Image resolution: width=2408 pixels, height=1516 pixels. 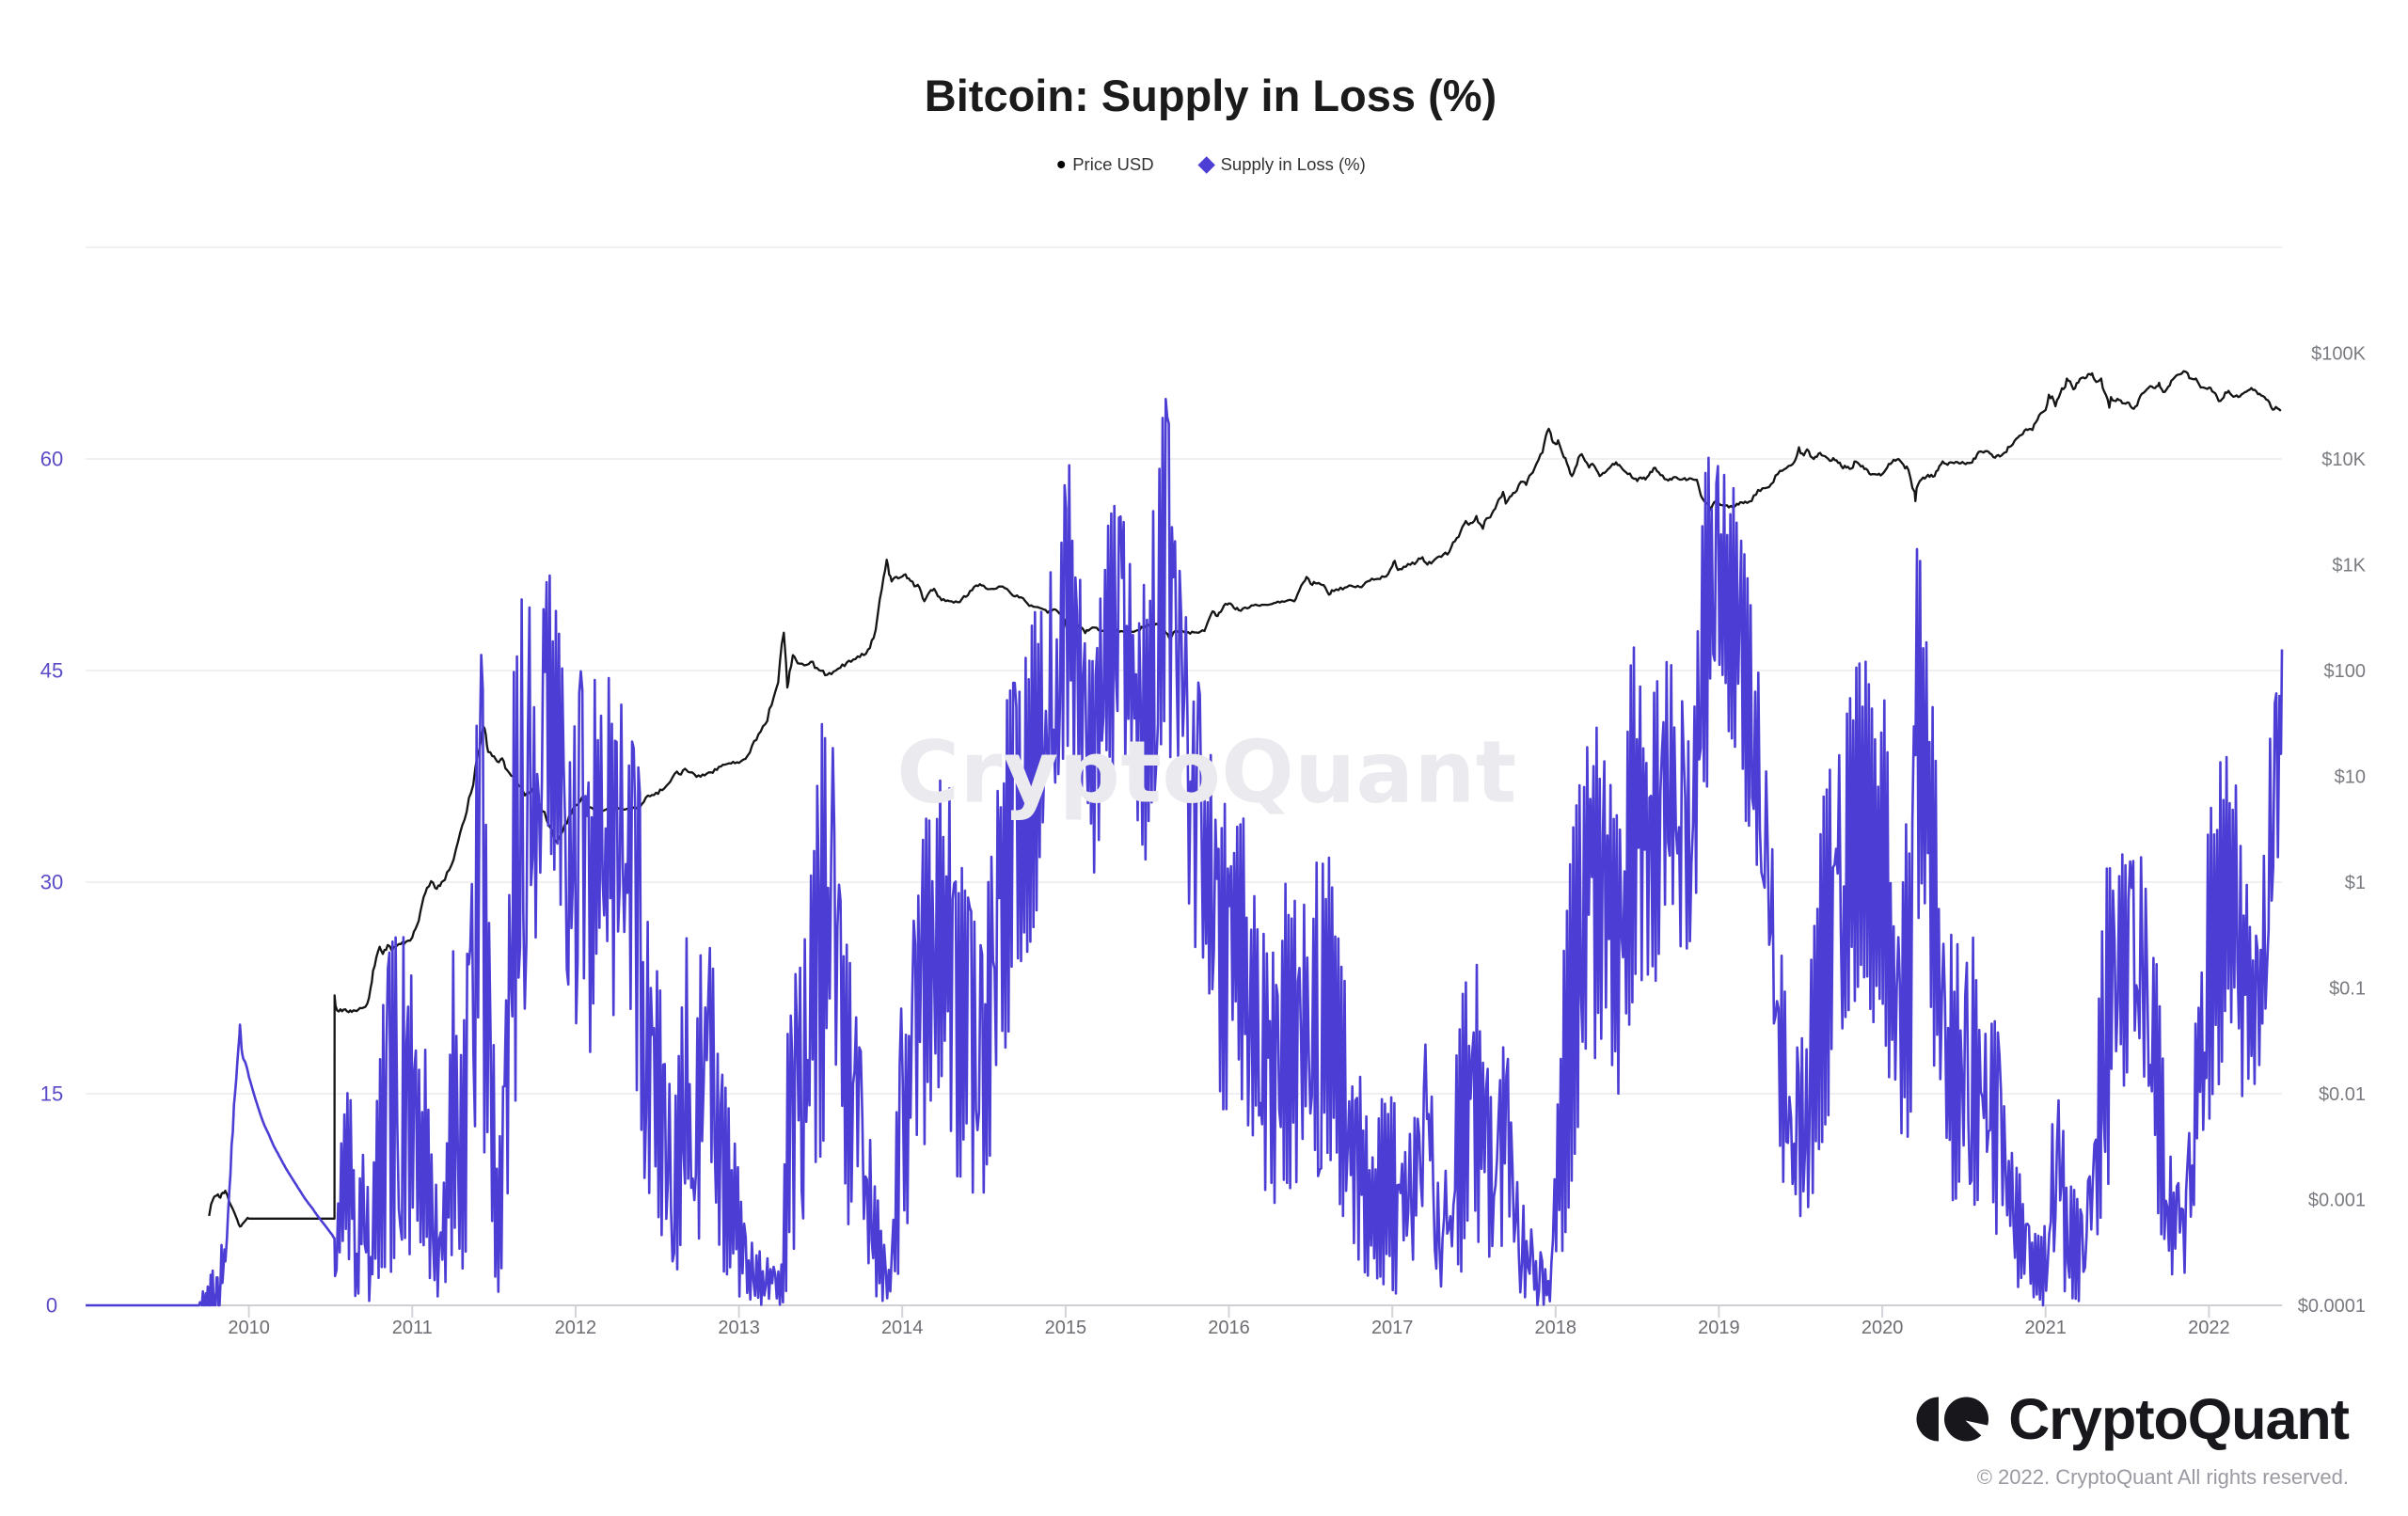 What do you see at coordinates (52, 1094) in the screenshot?
I see `y-left-tick-label: 15` at bounding box center [52, 1094].